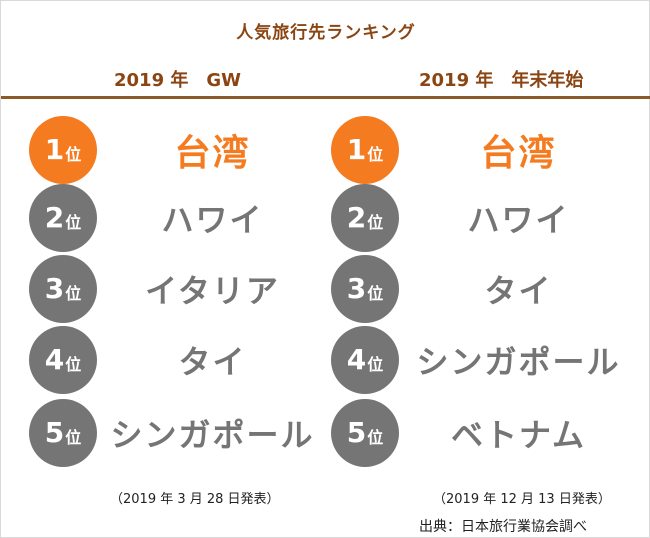 This screenshot has height=538, width=650. Describe the element at coordinates (212, 291) in the screenshot. I see `destination-name: イタリア` at that location.